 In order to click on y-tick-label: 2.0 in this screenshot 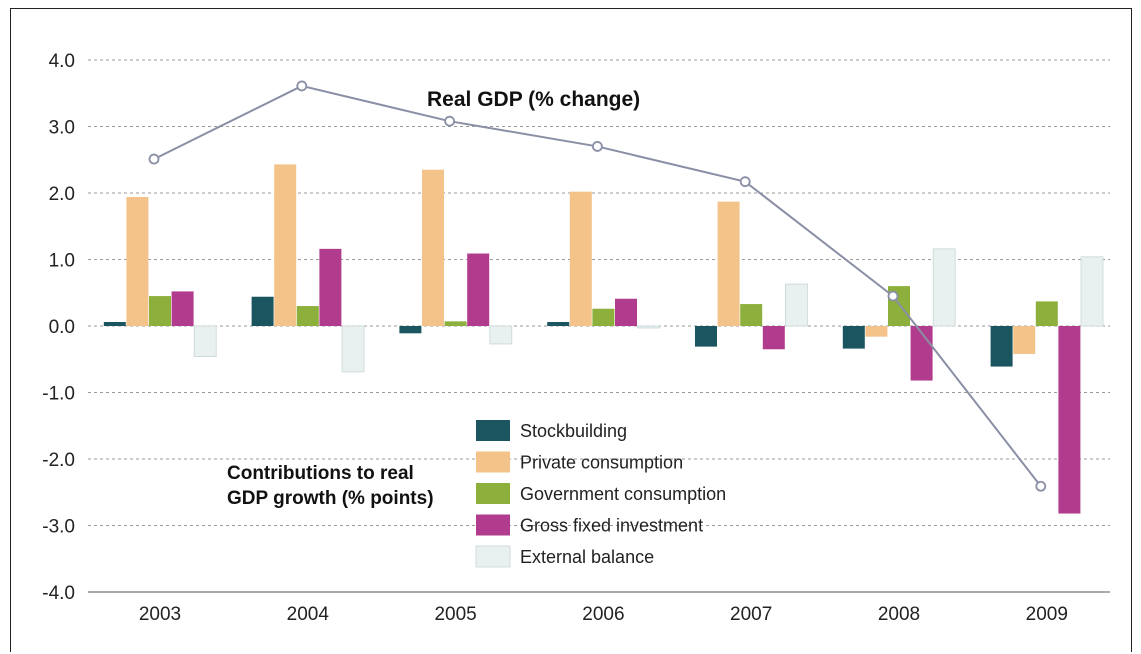, I will do `click(62, 194)`.